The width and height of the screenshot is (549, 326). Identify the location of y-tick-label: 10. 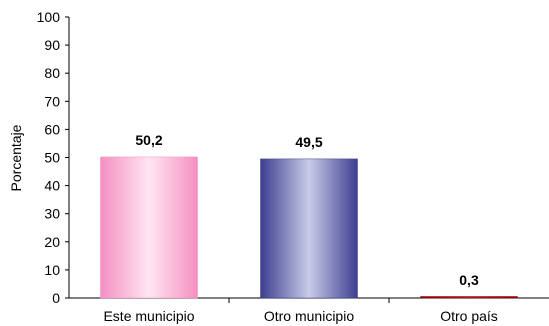
(52, 270).